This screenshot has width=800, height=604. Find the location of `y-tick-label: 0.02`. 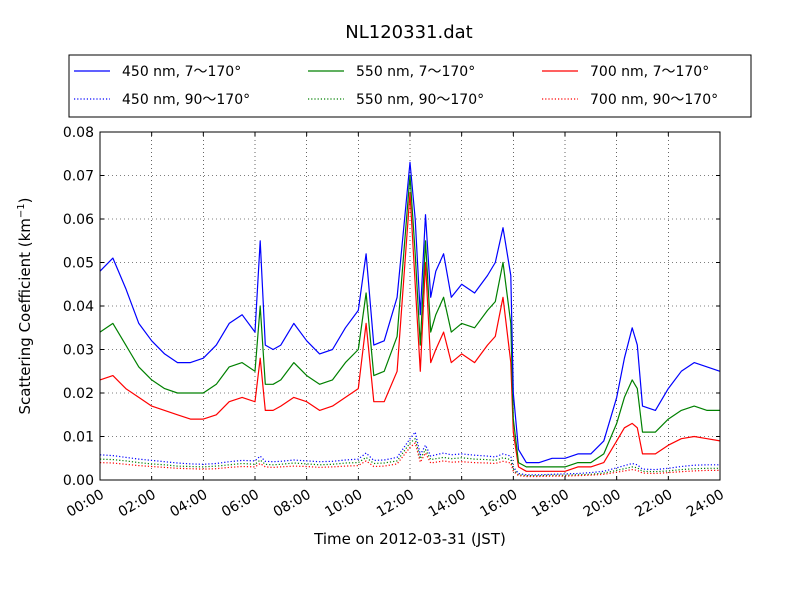

y-tick-label: 0.02 is located at coordinates (78, 394).